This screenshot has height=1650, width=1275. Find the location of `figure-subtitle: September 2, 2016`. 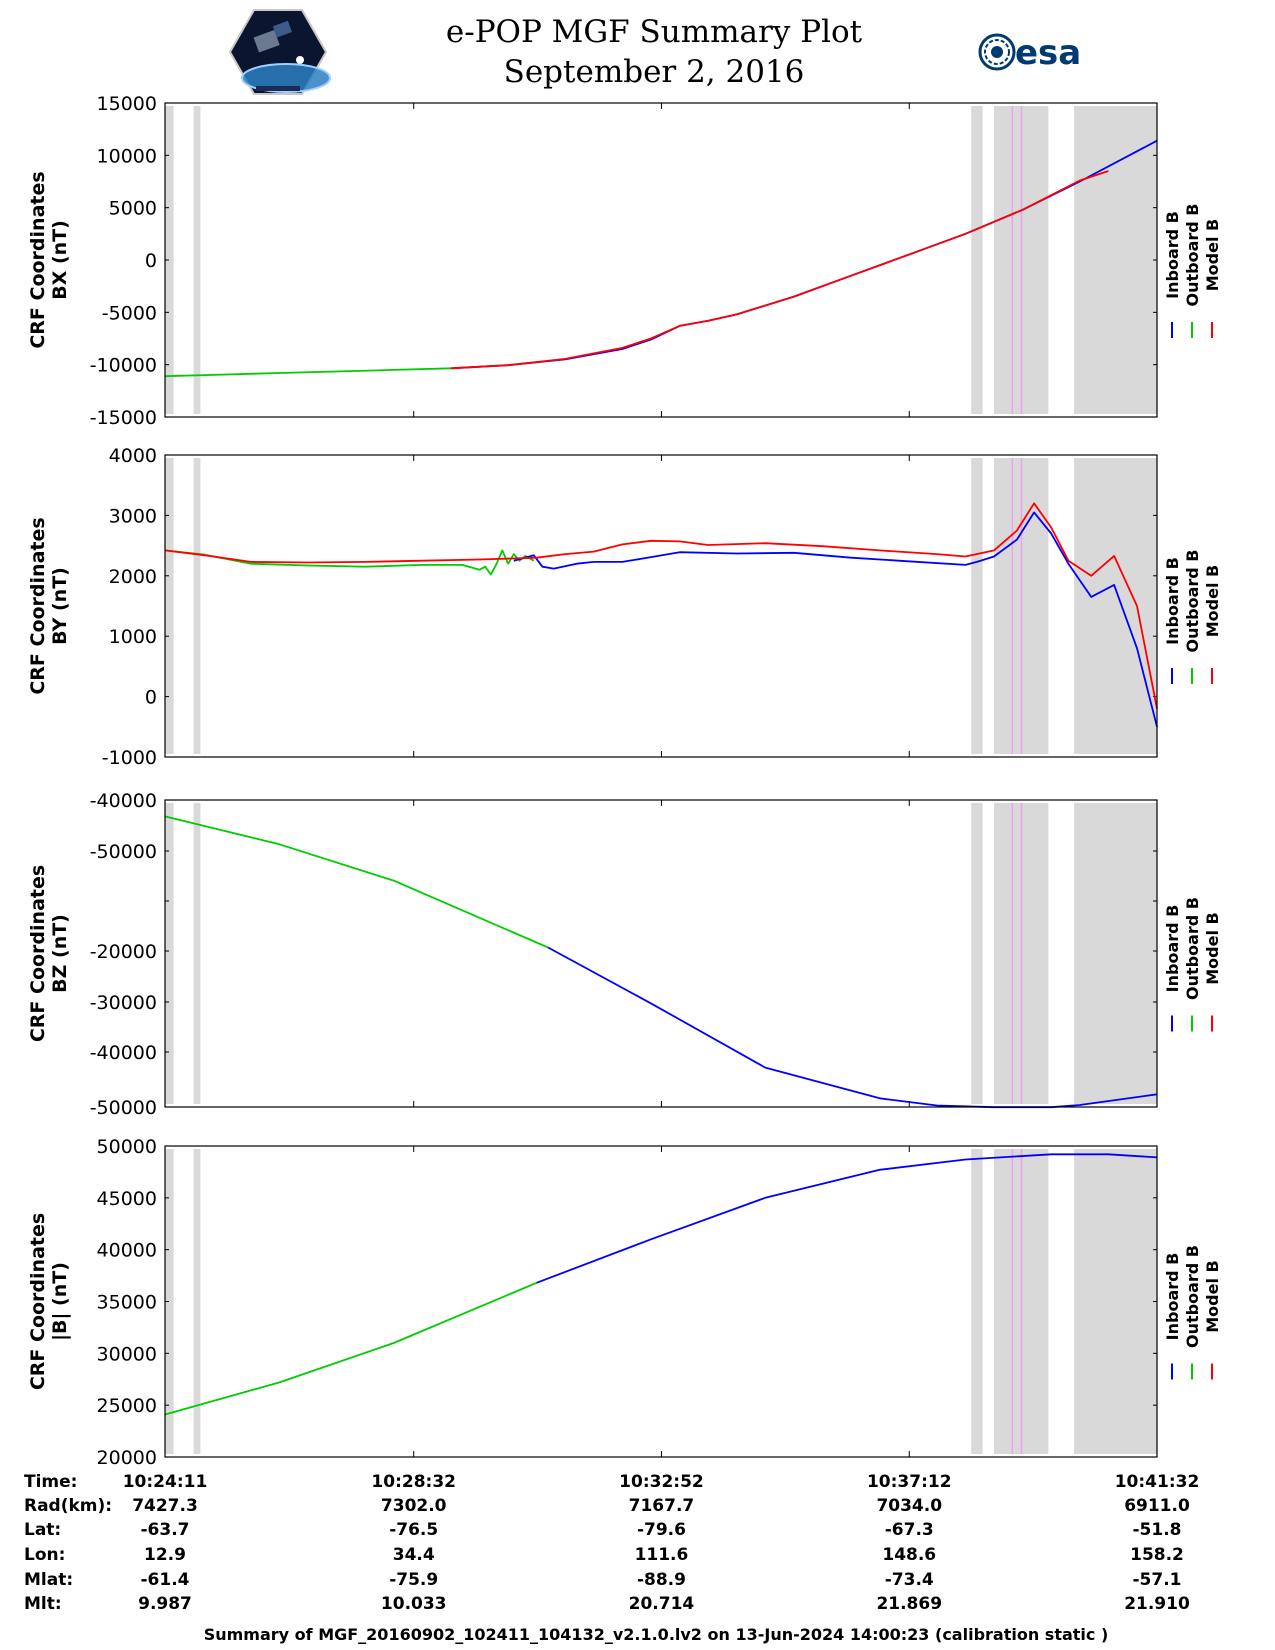

figure-subtitle: September 2, 2016 is located at coordinates (654, 72).